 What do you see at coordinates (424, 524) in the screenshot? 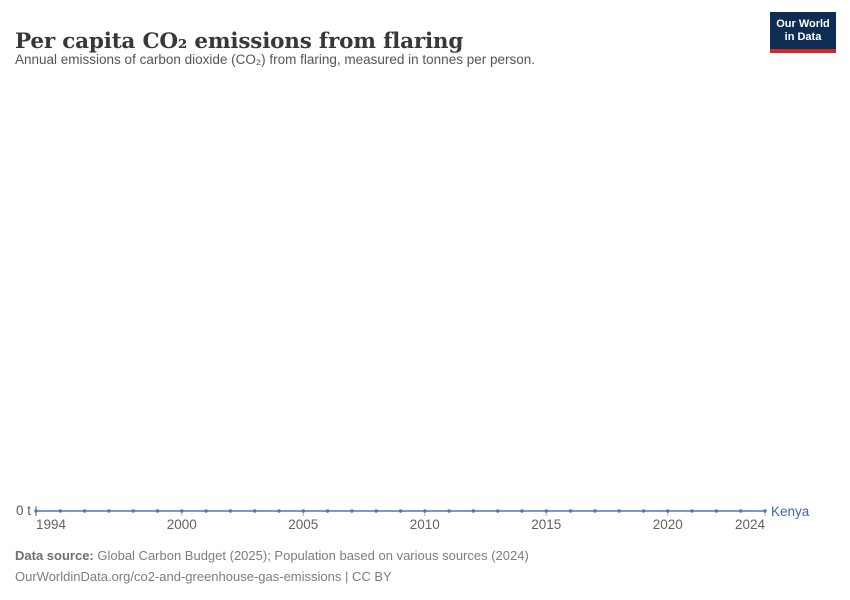
I see `x-axis-label: 2010` at bounding box center [424, 524].